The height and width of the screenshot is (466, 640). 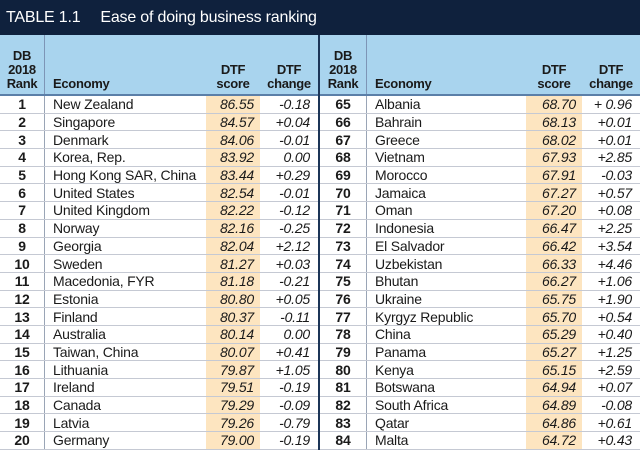 I want to click on rank-cell: 74, so click(x=343, y=263).